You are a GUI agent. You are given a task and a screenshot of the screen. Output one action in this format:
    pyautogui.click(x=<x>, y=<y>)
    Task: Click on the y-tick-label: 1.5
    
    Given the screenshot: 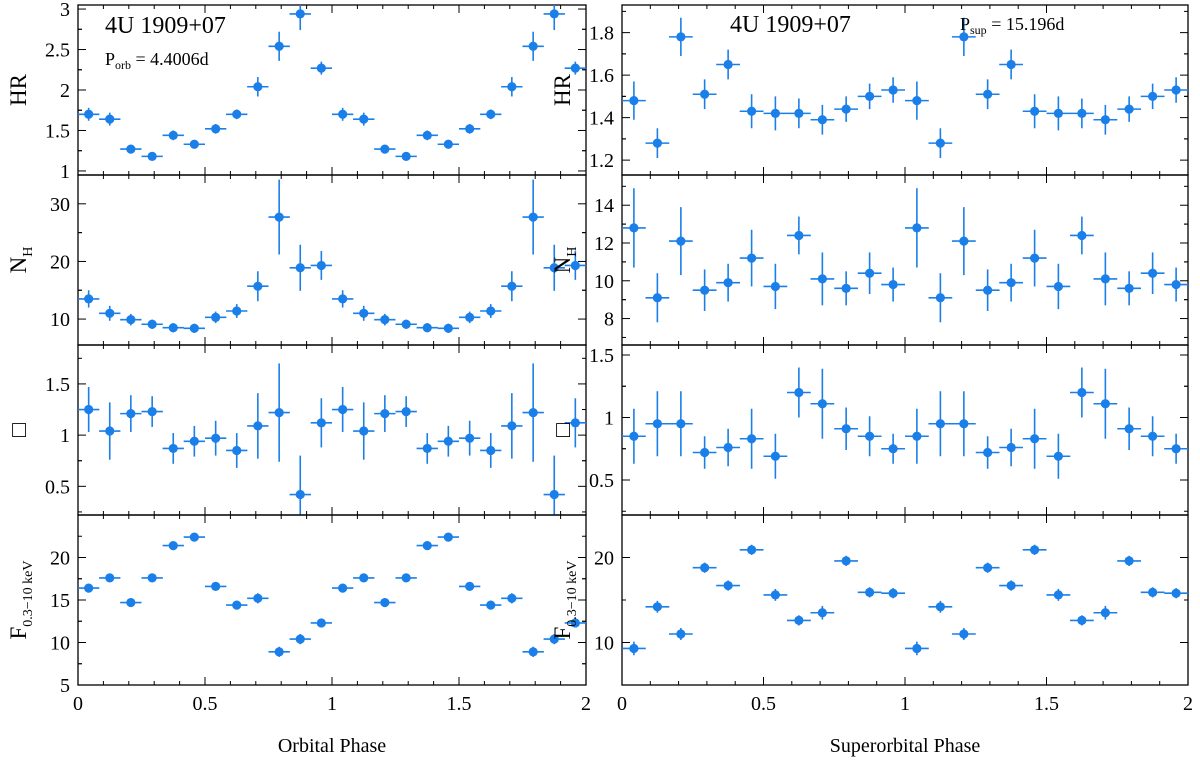 What is the action you would take?
    pyautogui.click(x=601, y=356)
    